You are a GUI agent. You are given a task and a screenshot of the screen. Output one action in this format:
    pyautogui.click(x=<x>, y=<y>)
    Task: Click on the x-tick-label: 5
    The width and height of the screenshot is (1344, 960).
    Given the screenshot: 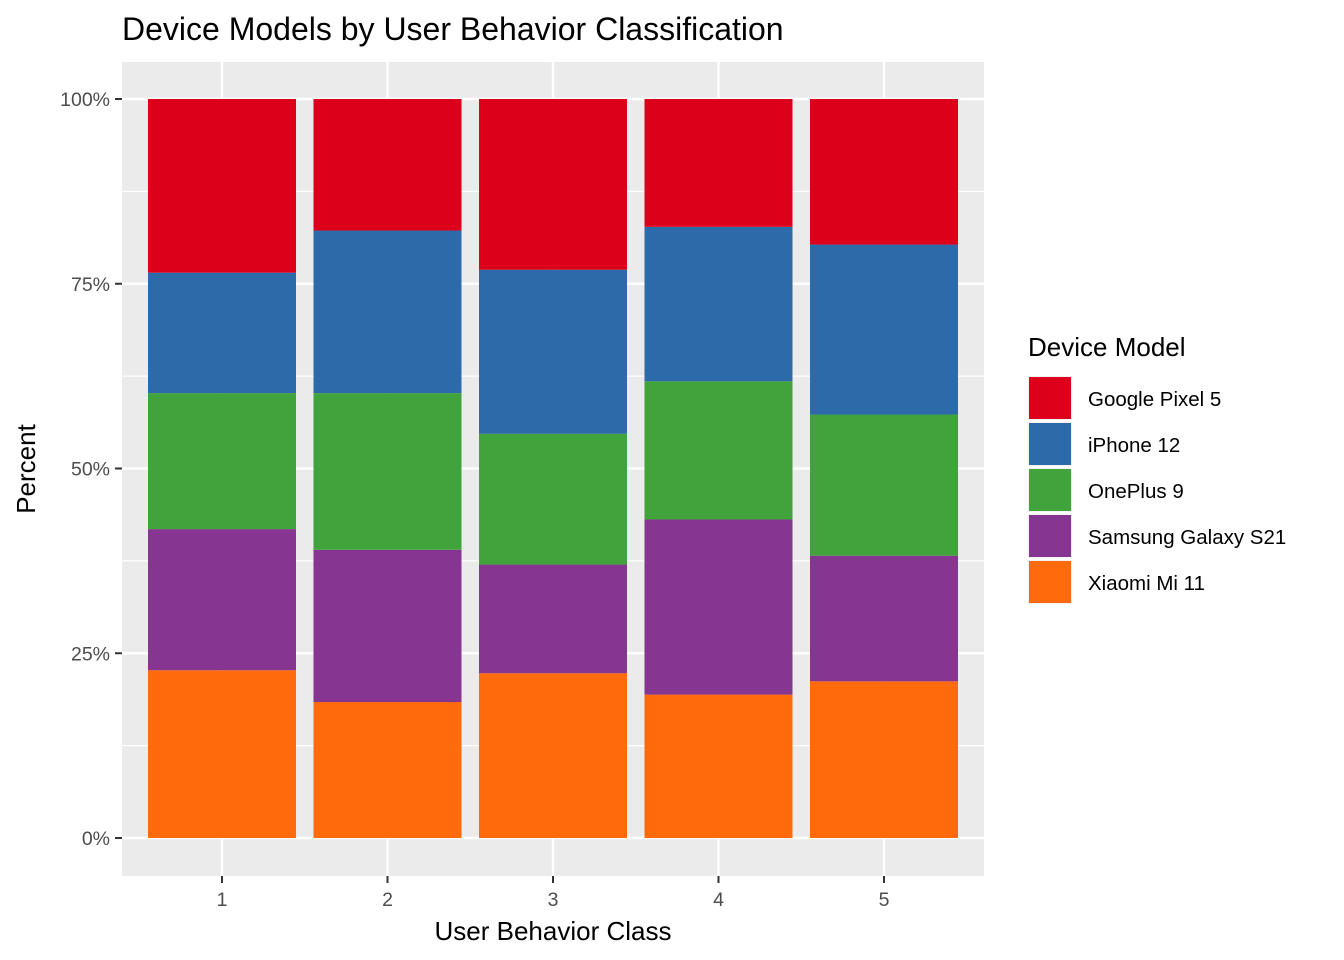 What is the action you would take?
    pyautogui.click(x=884, y=900)
    